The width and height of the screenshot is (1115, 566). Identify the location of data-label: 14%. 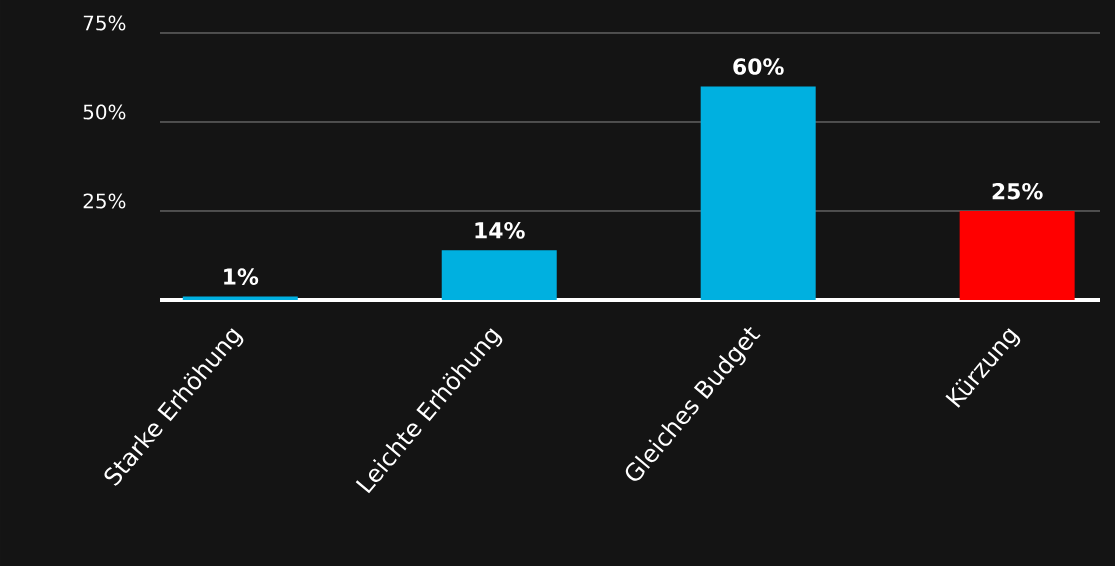
(500, 230).